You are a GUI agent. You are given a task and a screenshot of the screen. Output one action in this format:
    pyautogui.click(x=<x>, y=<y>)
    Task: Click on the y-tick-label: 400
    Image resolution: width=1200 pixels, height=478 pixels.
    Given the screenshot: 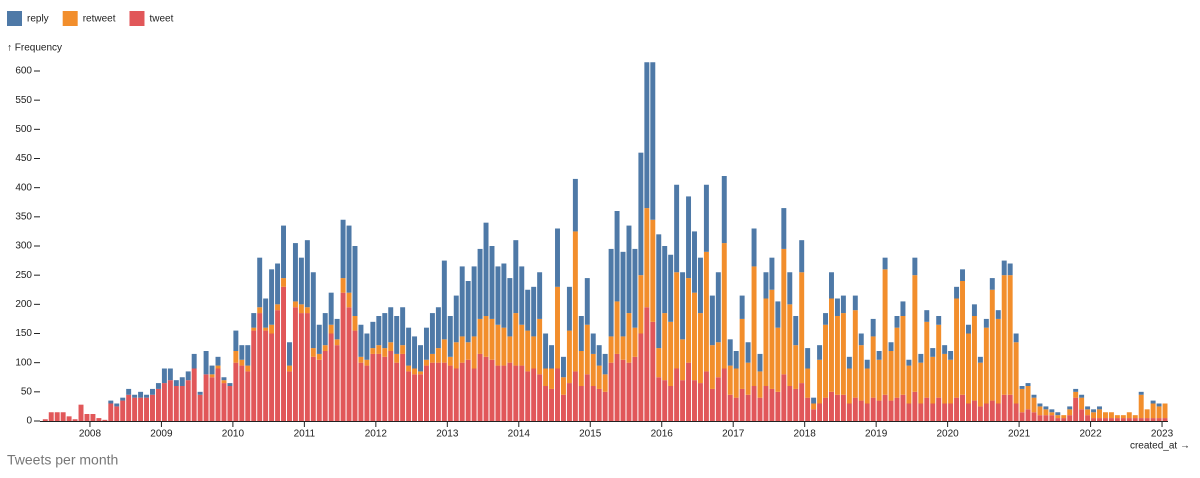 What is the action you would take?
    pyautogui.click(x=23, y=187)
    